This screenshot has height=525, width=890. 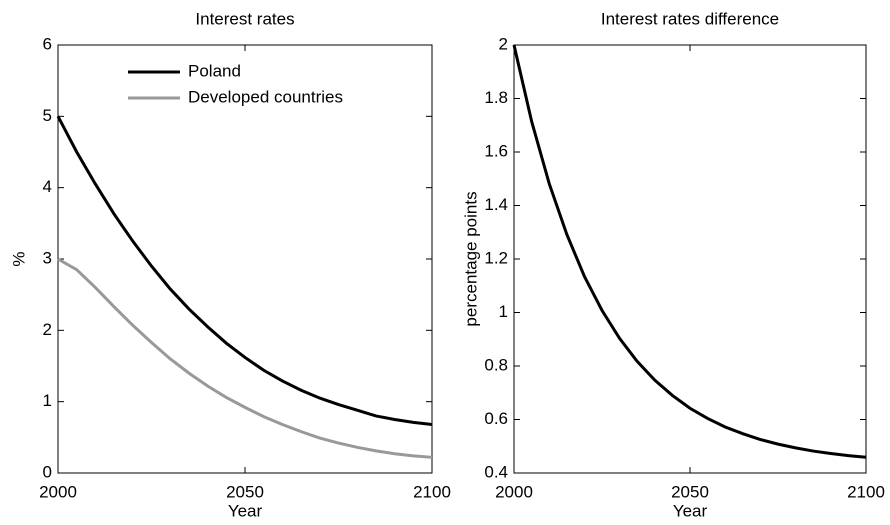 What do you see at coordinates (47, 257) in the screenshot?
I see `y-tick-label: 3` at bounding box center [47, 257].